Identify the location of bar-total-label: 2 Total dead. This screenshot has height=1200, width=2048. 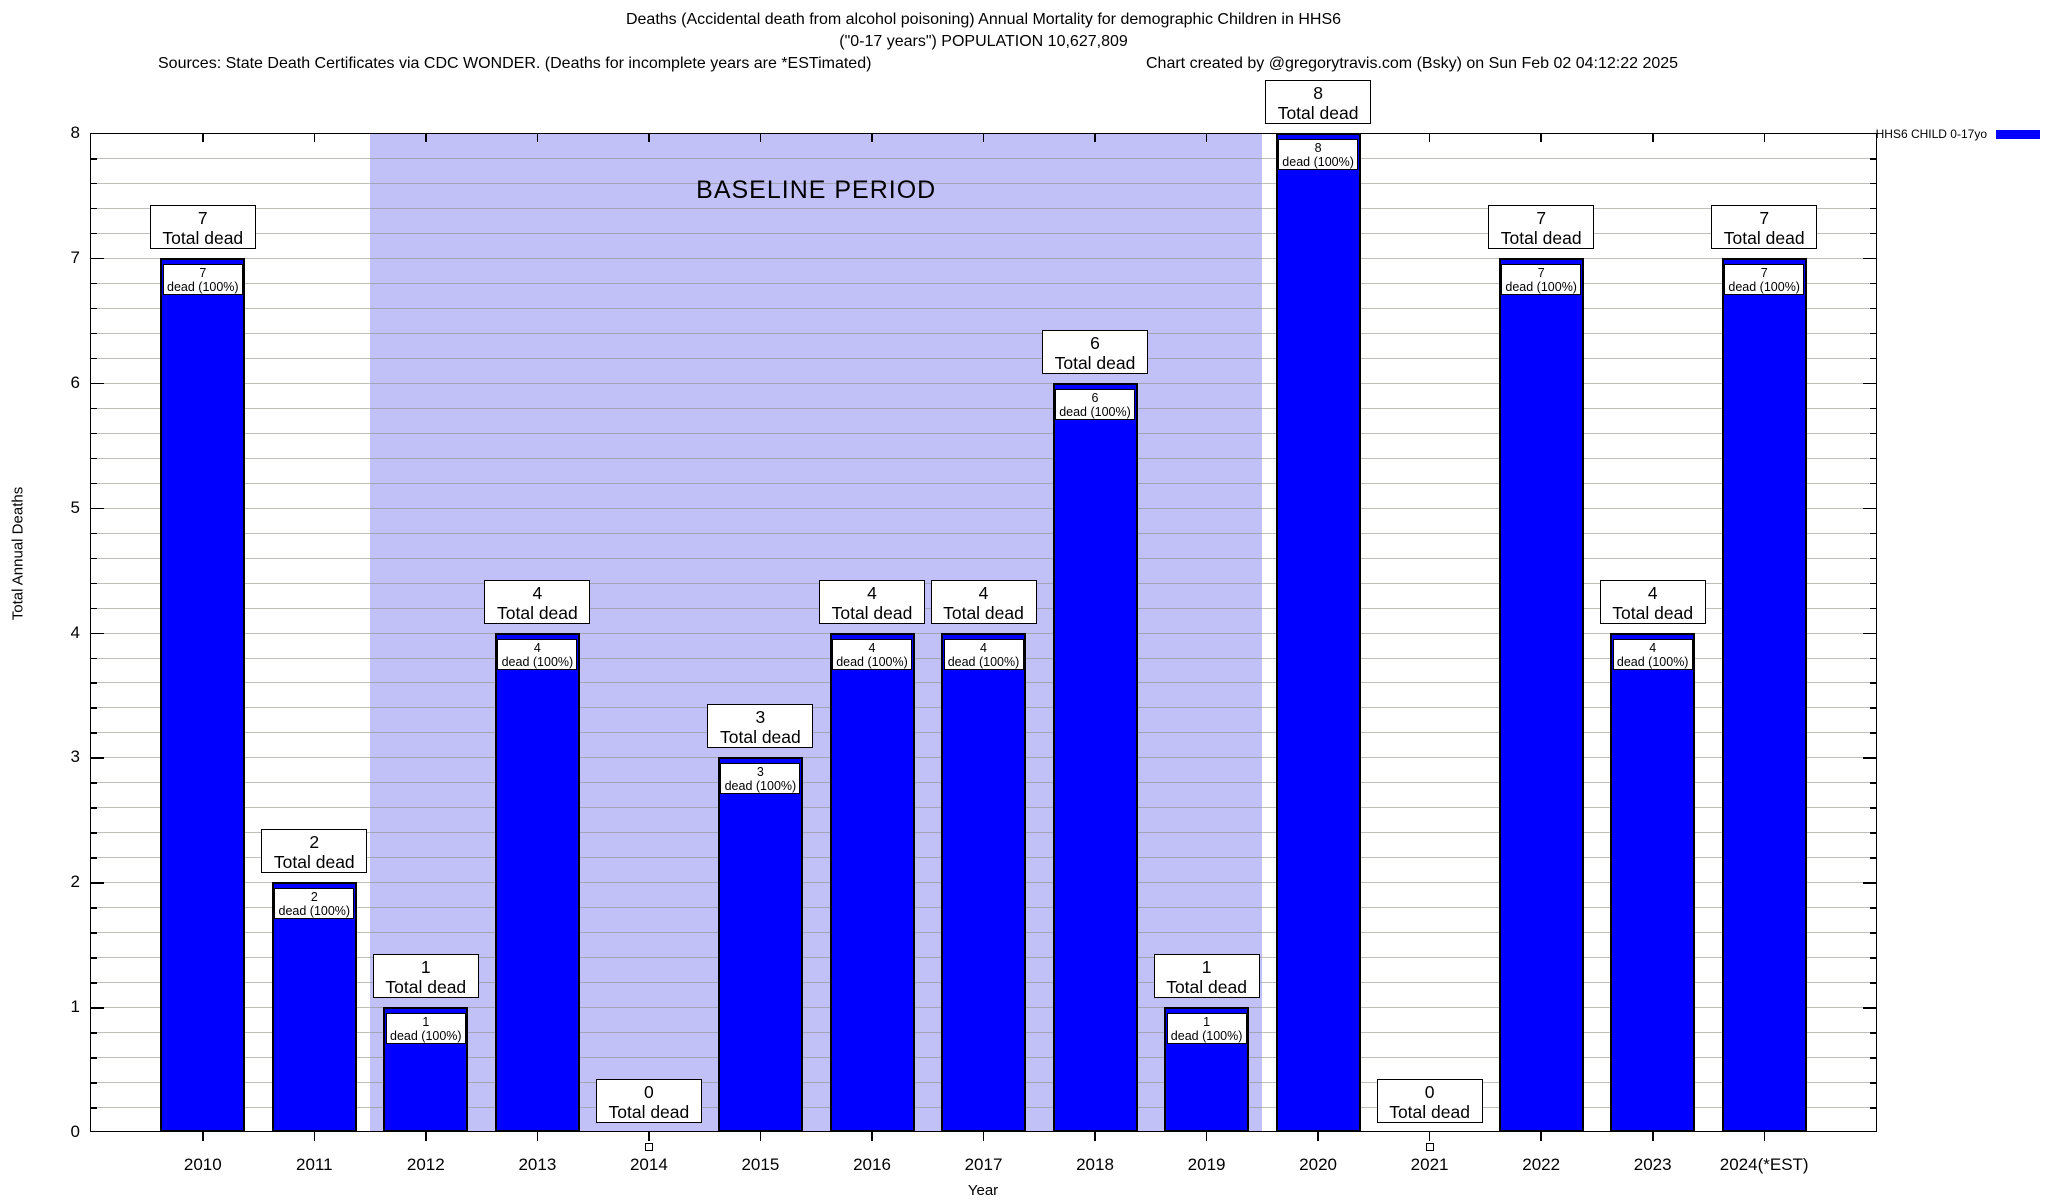
(314, 851).